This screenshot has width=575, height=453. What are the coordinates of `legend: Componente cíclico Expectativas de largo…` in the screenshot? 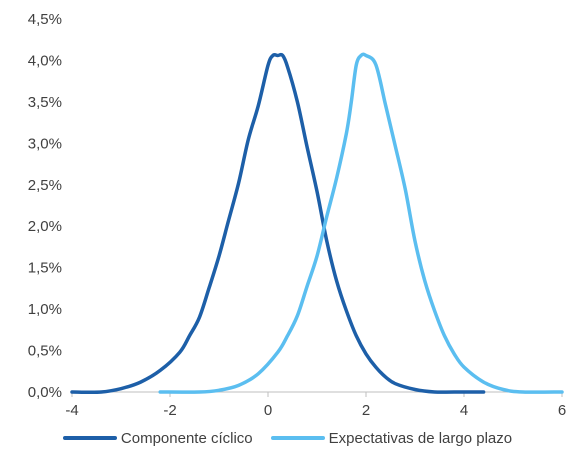 It's located at (287, 438).